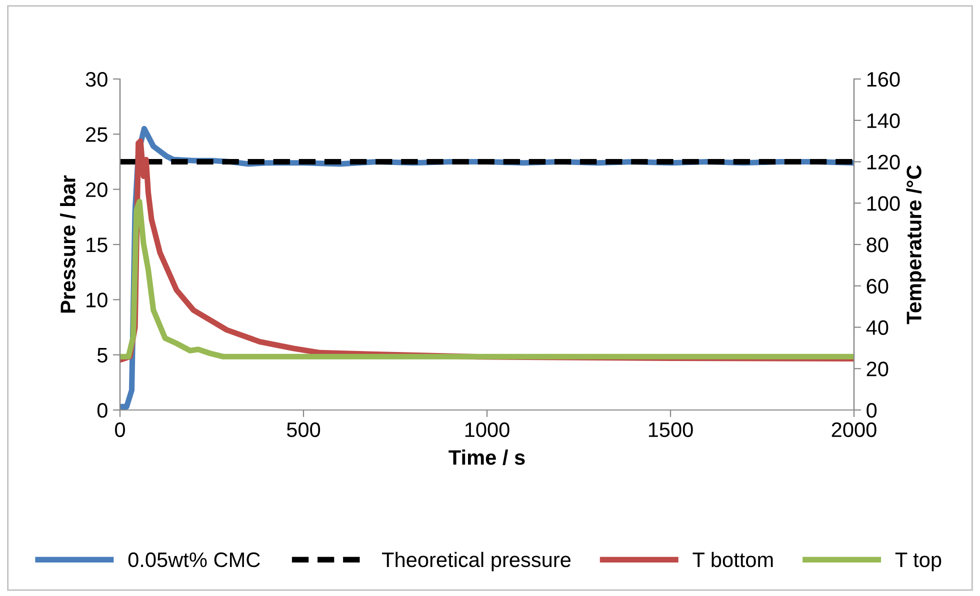 The image size is (980, 596). I want to click on x-tick-label: 0, so click(120, 430).